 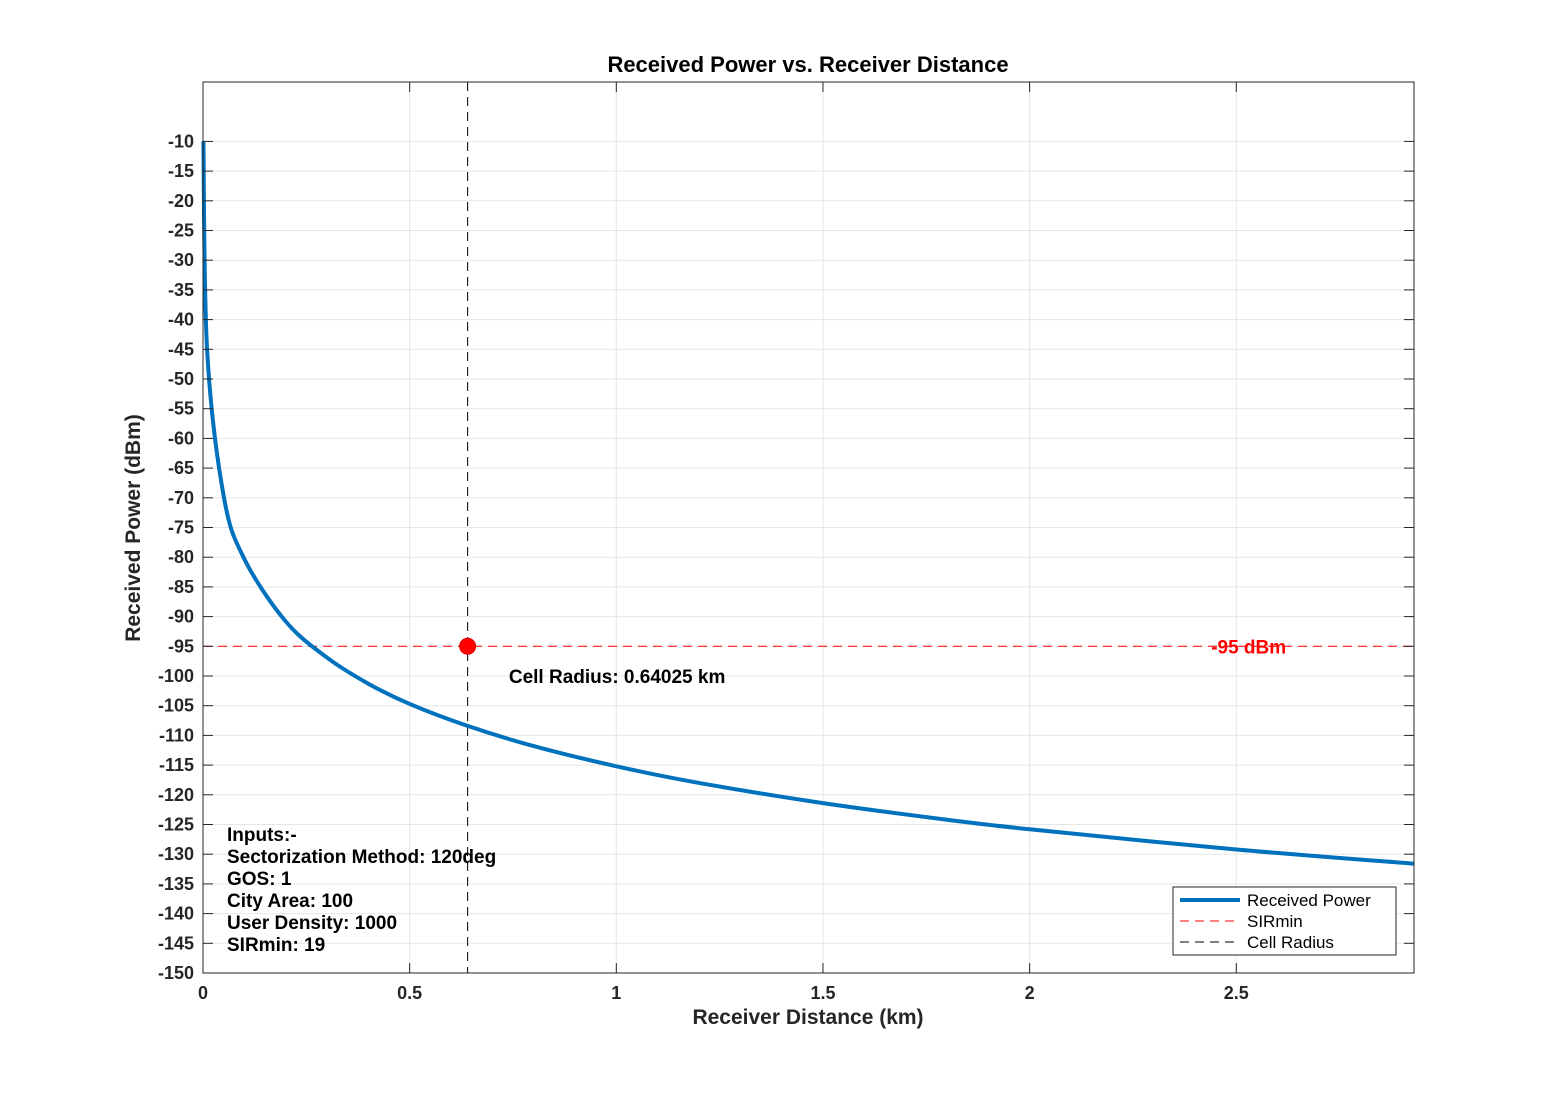 What do you see at coordinates (181, 409) in the screenshot?
I see `y-tick-label: -55` at bounding box center [181, 409].